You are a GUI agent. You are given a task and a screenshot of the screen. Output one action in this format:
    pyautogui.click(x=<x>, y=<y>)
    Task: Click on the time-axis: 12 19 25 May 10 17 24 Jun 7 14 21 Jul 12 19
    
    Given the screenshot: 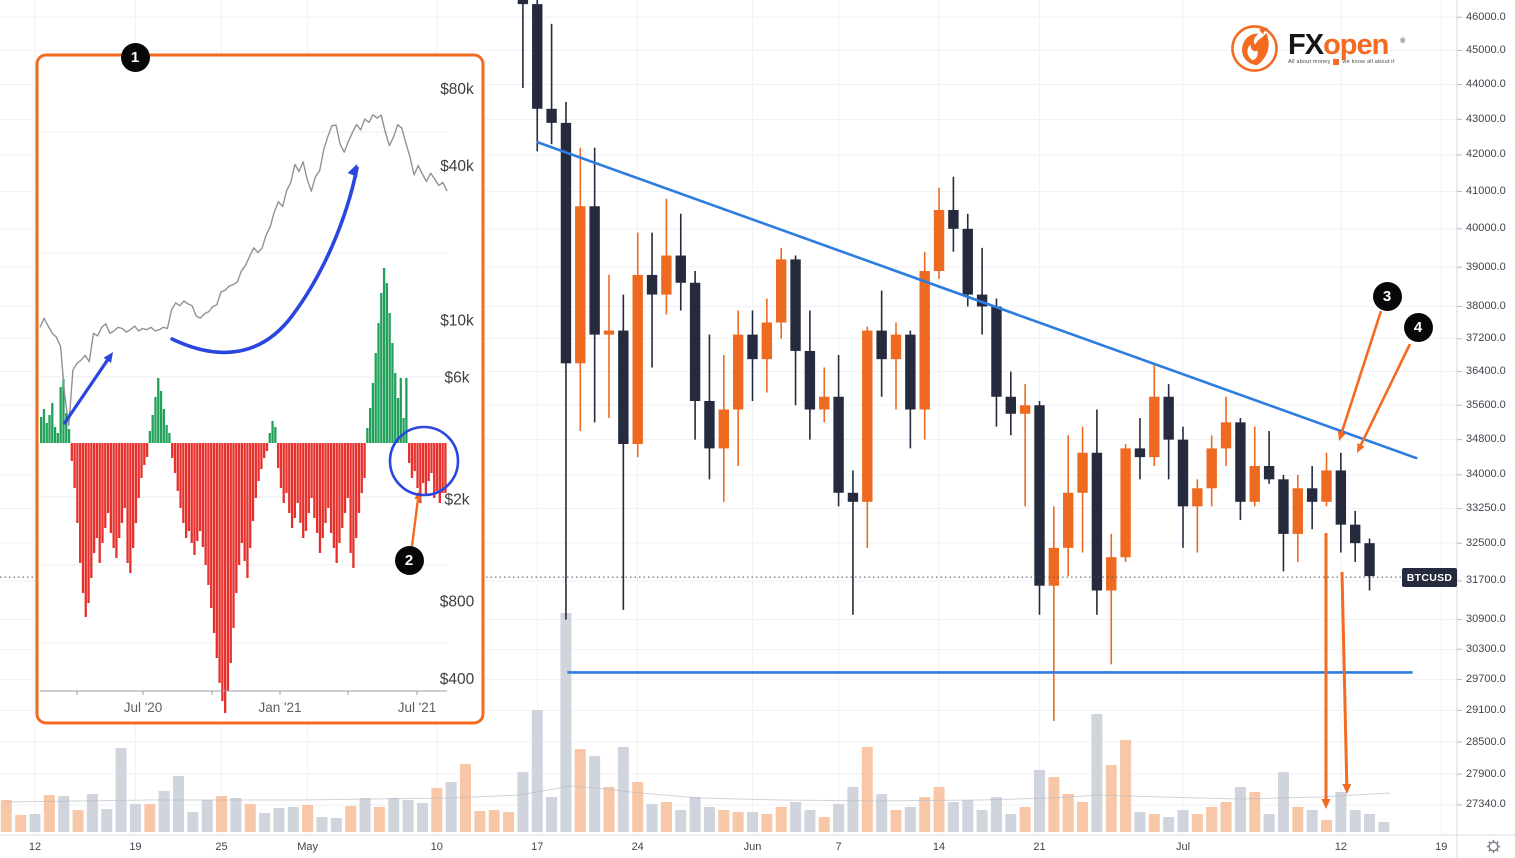 What is the action you would take?
    pyautogui.click(x=728, y=846)
    